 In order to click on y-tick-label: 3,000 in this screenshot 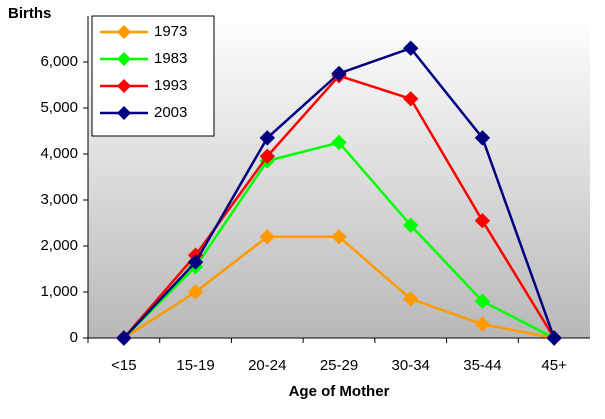, I will do `click(59, 199)`.